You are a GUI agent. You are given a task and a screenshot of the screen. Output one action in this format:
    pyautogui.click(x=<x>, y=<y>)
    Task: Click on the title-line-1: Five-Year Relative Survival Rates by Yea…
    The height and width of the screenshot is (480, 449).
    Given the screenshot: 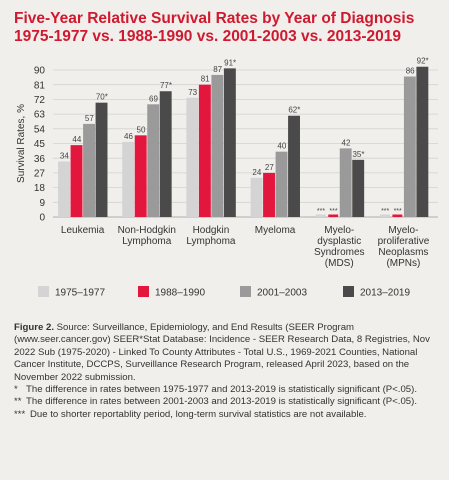 What is the action you would take?
    pyautogui.click(x=214, y=18)
    